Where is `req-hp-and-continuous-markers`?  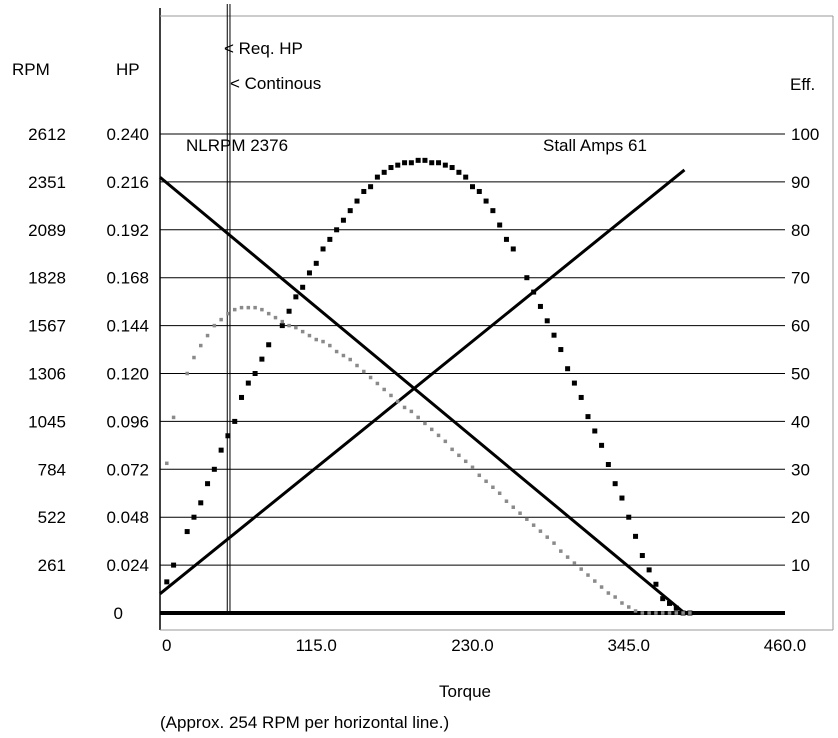
req-hp-and-continuous-markers is located at coordinates (228, 308).